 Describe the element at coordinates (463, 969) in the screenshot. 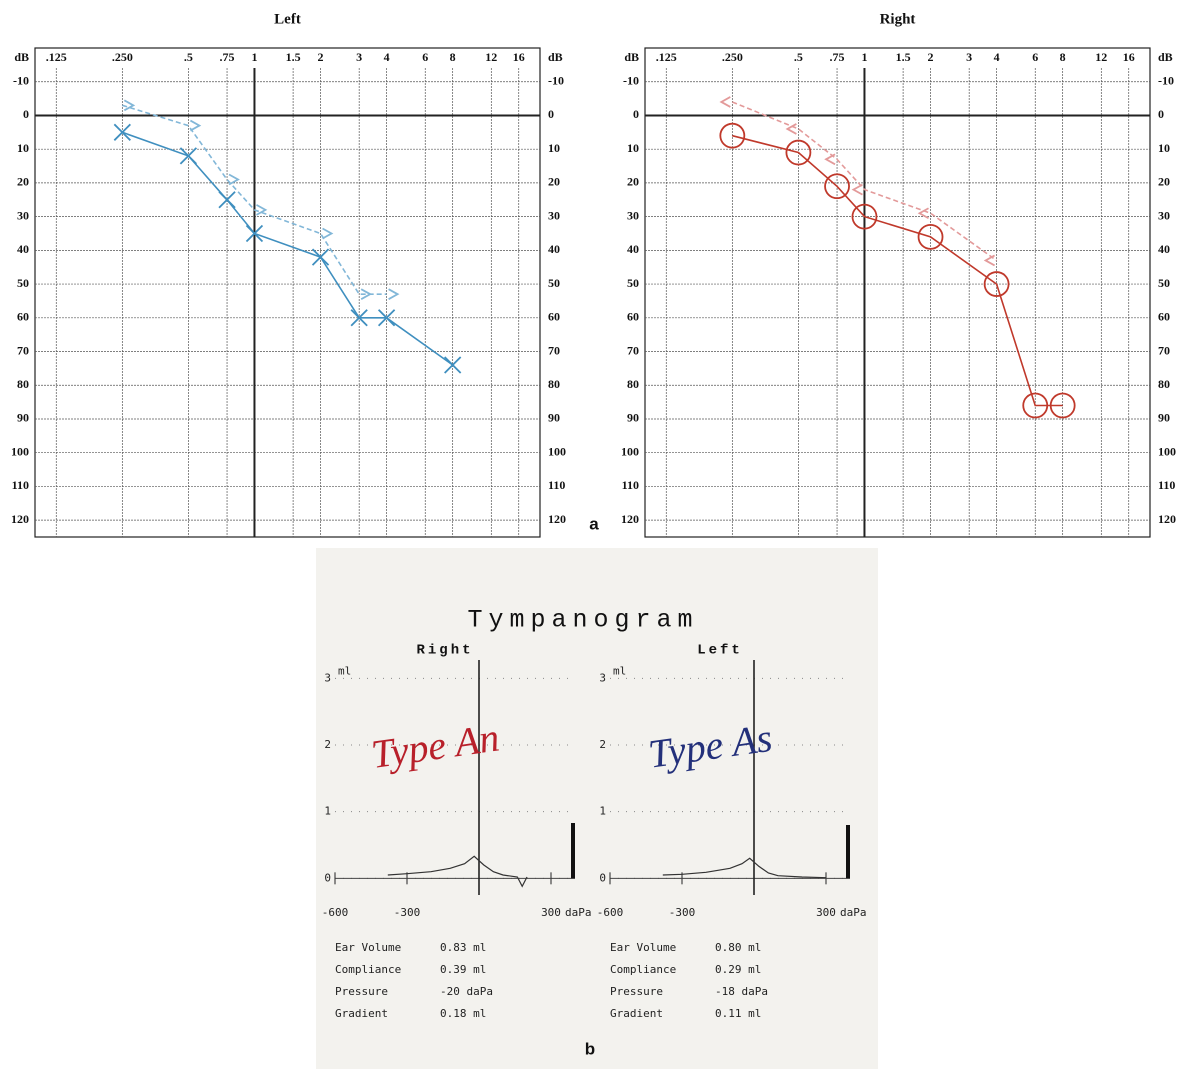

I see `measurement-value: 0.39 ml` at that location.